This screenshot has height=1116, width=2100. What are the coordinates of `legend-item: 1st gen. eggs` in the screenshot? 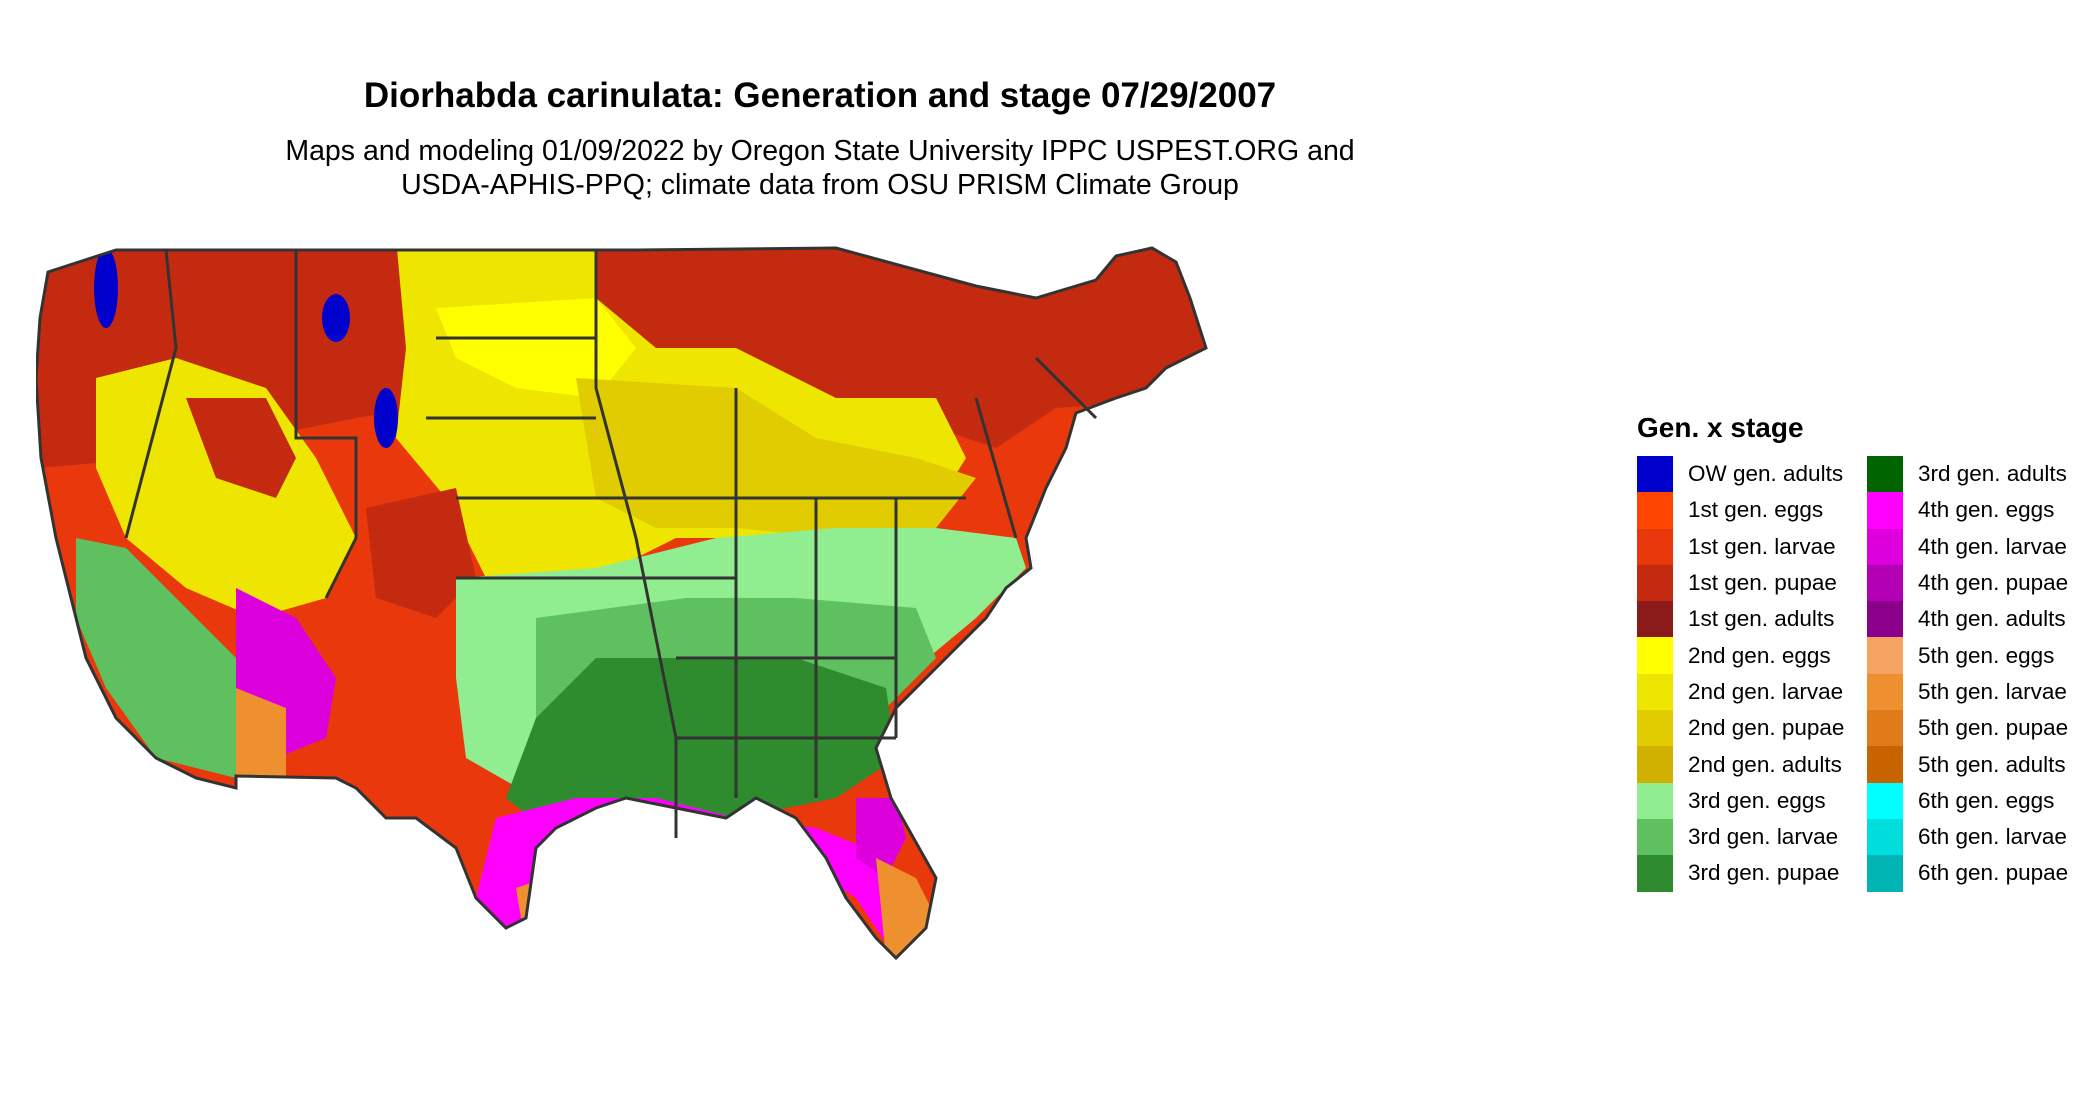 It's located at (1752, 510).